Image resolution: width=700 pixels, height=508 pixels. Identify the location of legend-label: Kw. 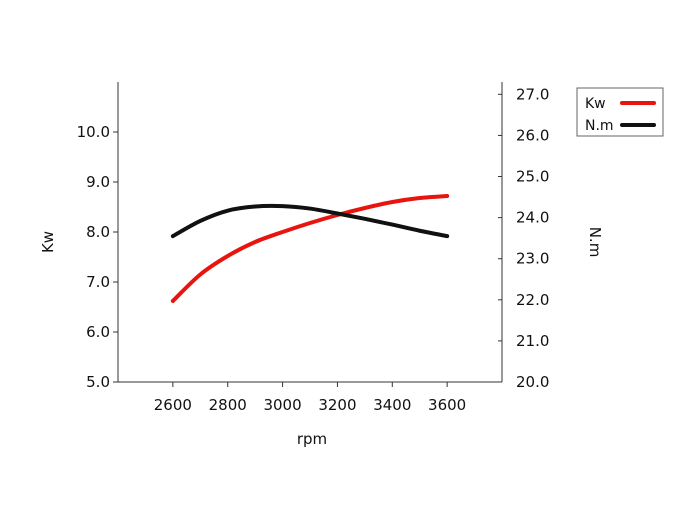
(595, 104).